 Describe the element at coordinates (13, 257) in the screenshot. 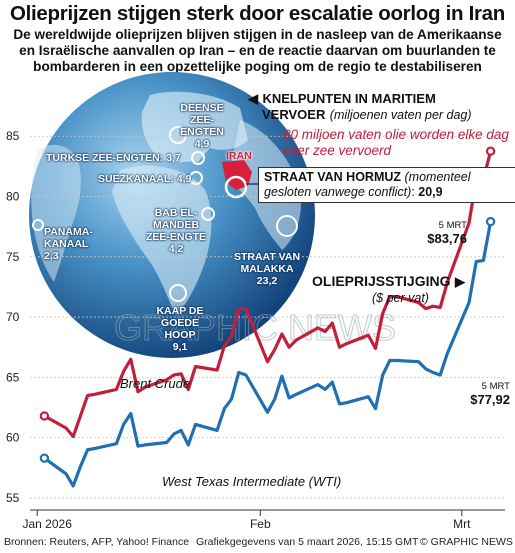

I see `y-tick-label: 75` at that location.